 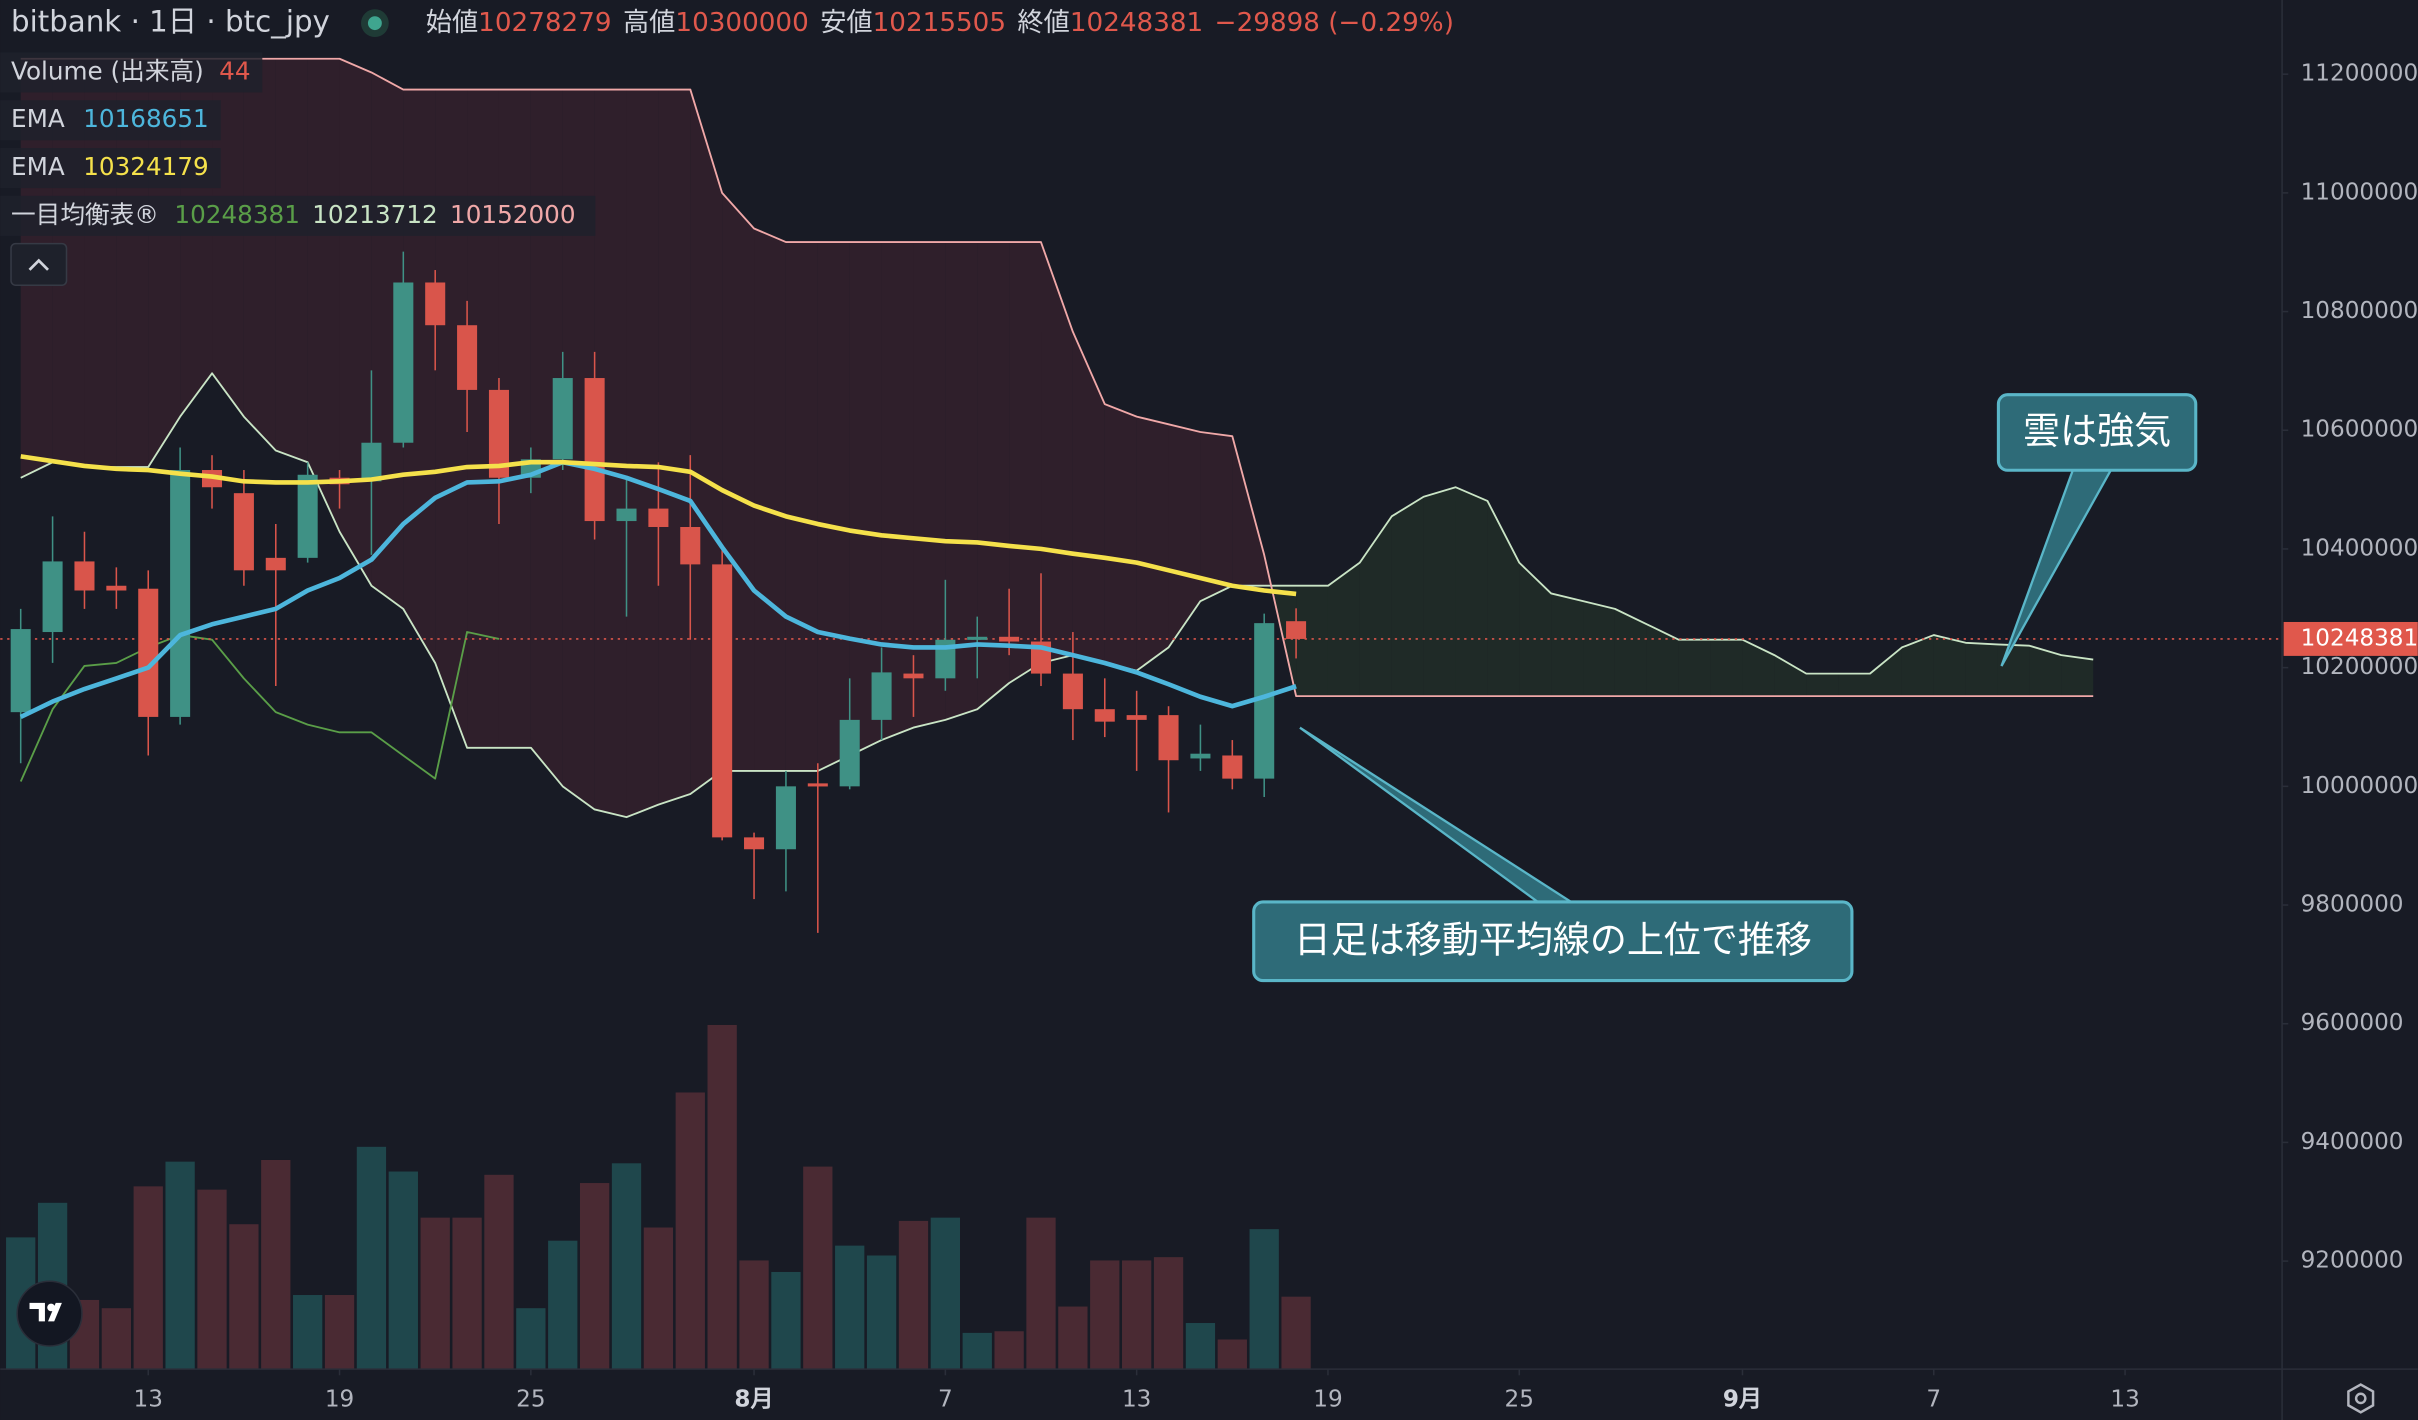 What do you see at coordinates (51, 1307) in the screenshot?
I see `logo-dot` at bounding box center [51, 1307].